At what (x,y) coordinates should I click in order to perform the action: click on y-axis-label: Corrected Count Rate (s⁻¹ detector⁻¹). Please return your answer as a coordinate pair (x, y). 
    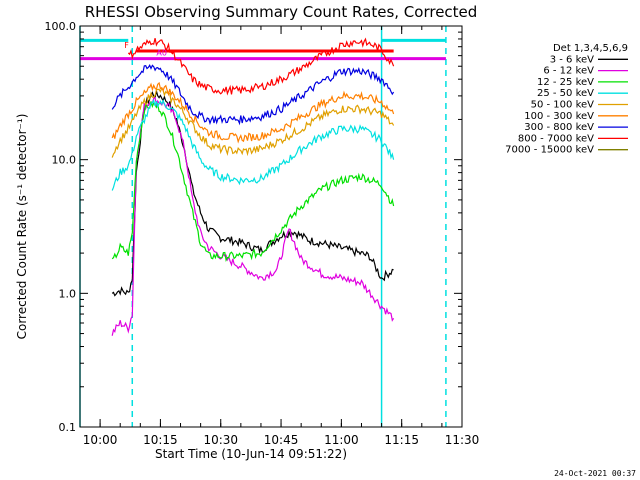
    Looking at the image, I should click on (22, 227).